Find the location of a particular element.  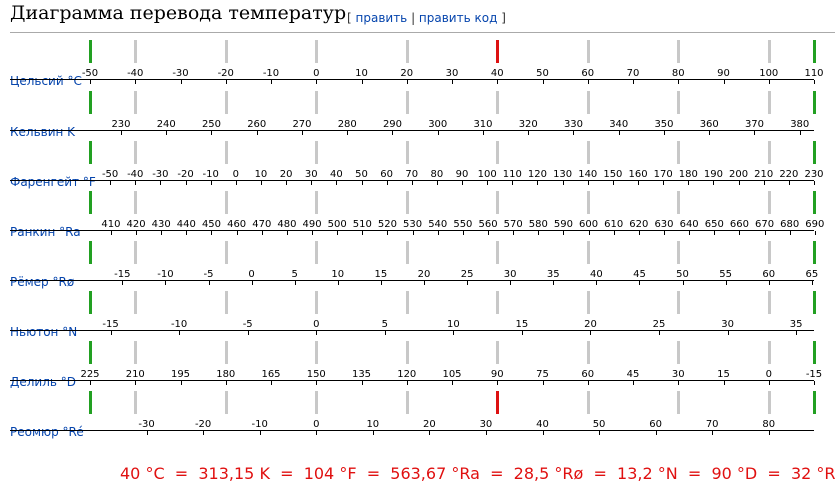

tick-label: 150 is located at coordinates (613, 174).